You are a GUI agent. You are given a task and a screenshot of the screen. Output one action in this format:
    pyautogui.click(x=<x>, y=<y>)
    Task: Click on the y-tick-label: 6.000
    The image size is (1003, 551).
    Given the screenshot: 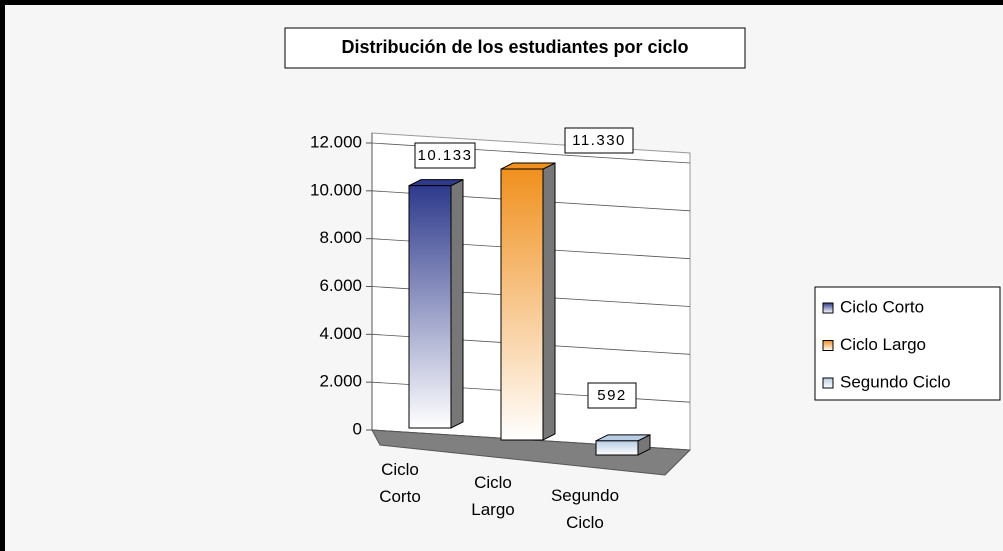 What is the action you would take?
    pyautogui.click(x=340, y=285)
    